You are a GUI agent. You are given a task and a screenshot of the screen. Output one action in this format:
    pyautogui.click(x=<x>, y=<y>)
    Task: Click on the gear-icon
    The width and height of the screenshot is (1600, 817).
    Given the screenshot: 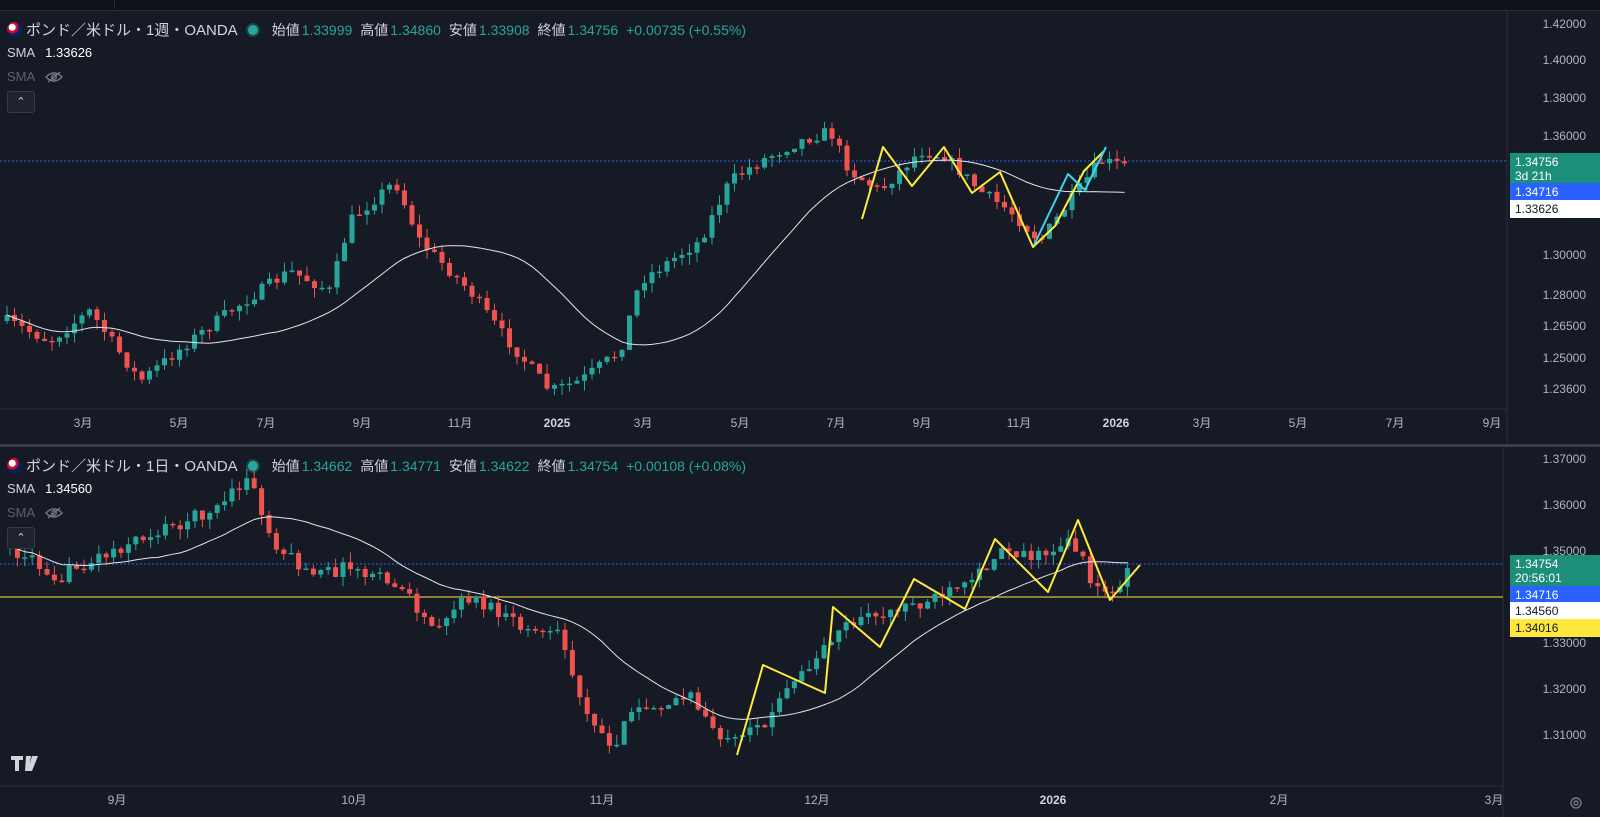 What is the action you would take?
    pyautogui.click(x=1576, y=803)
    